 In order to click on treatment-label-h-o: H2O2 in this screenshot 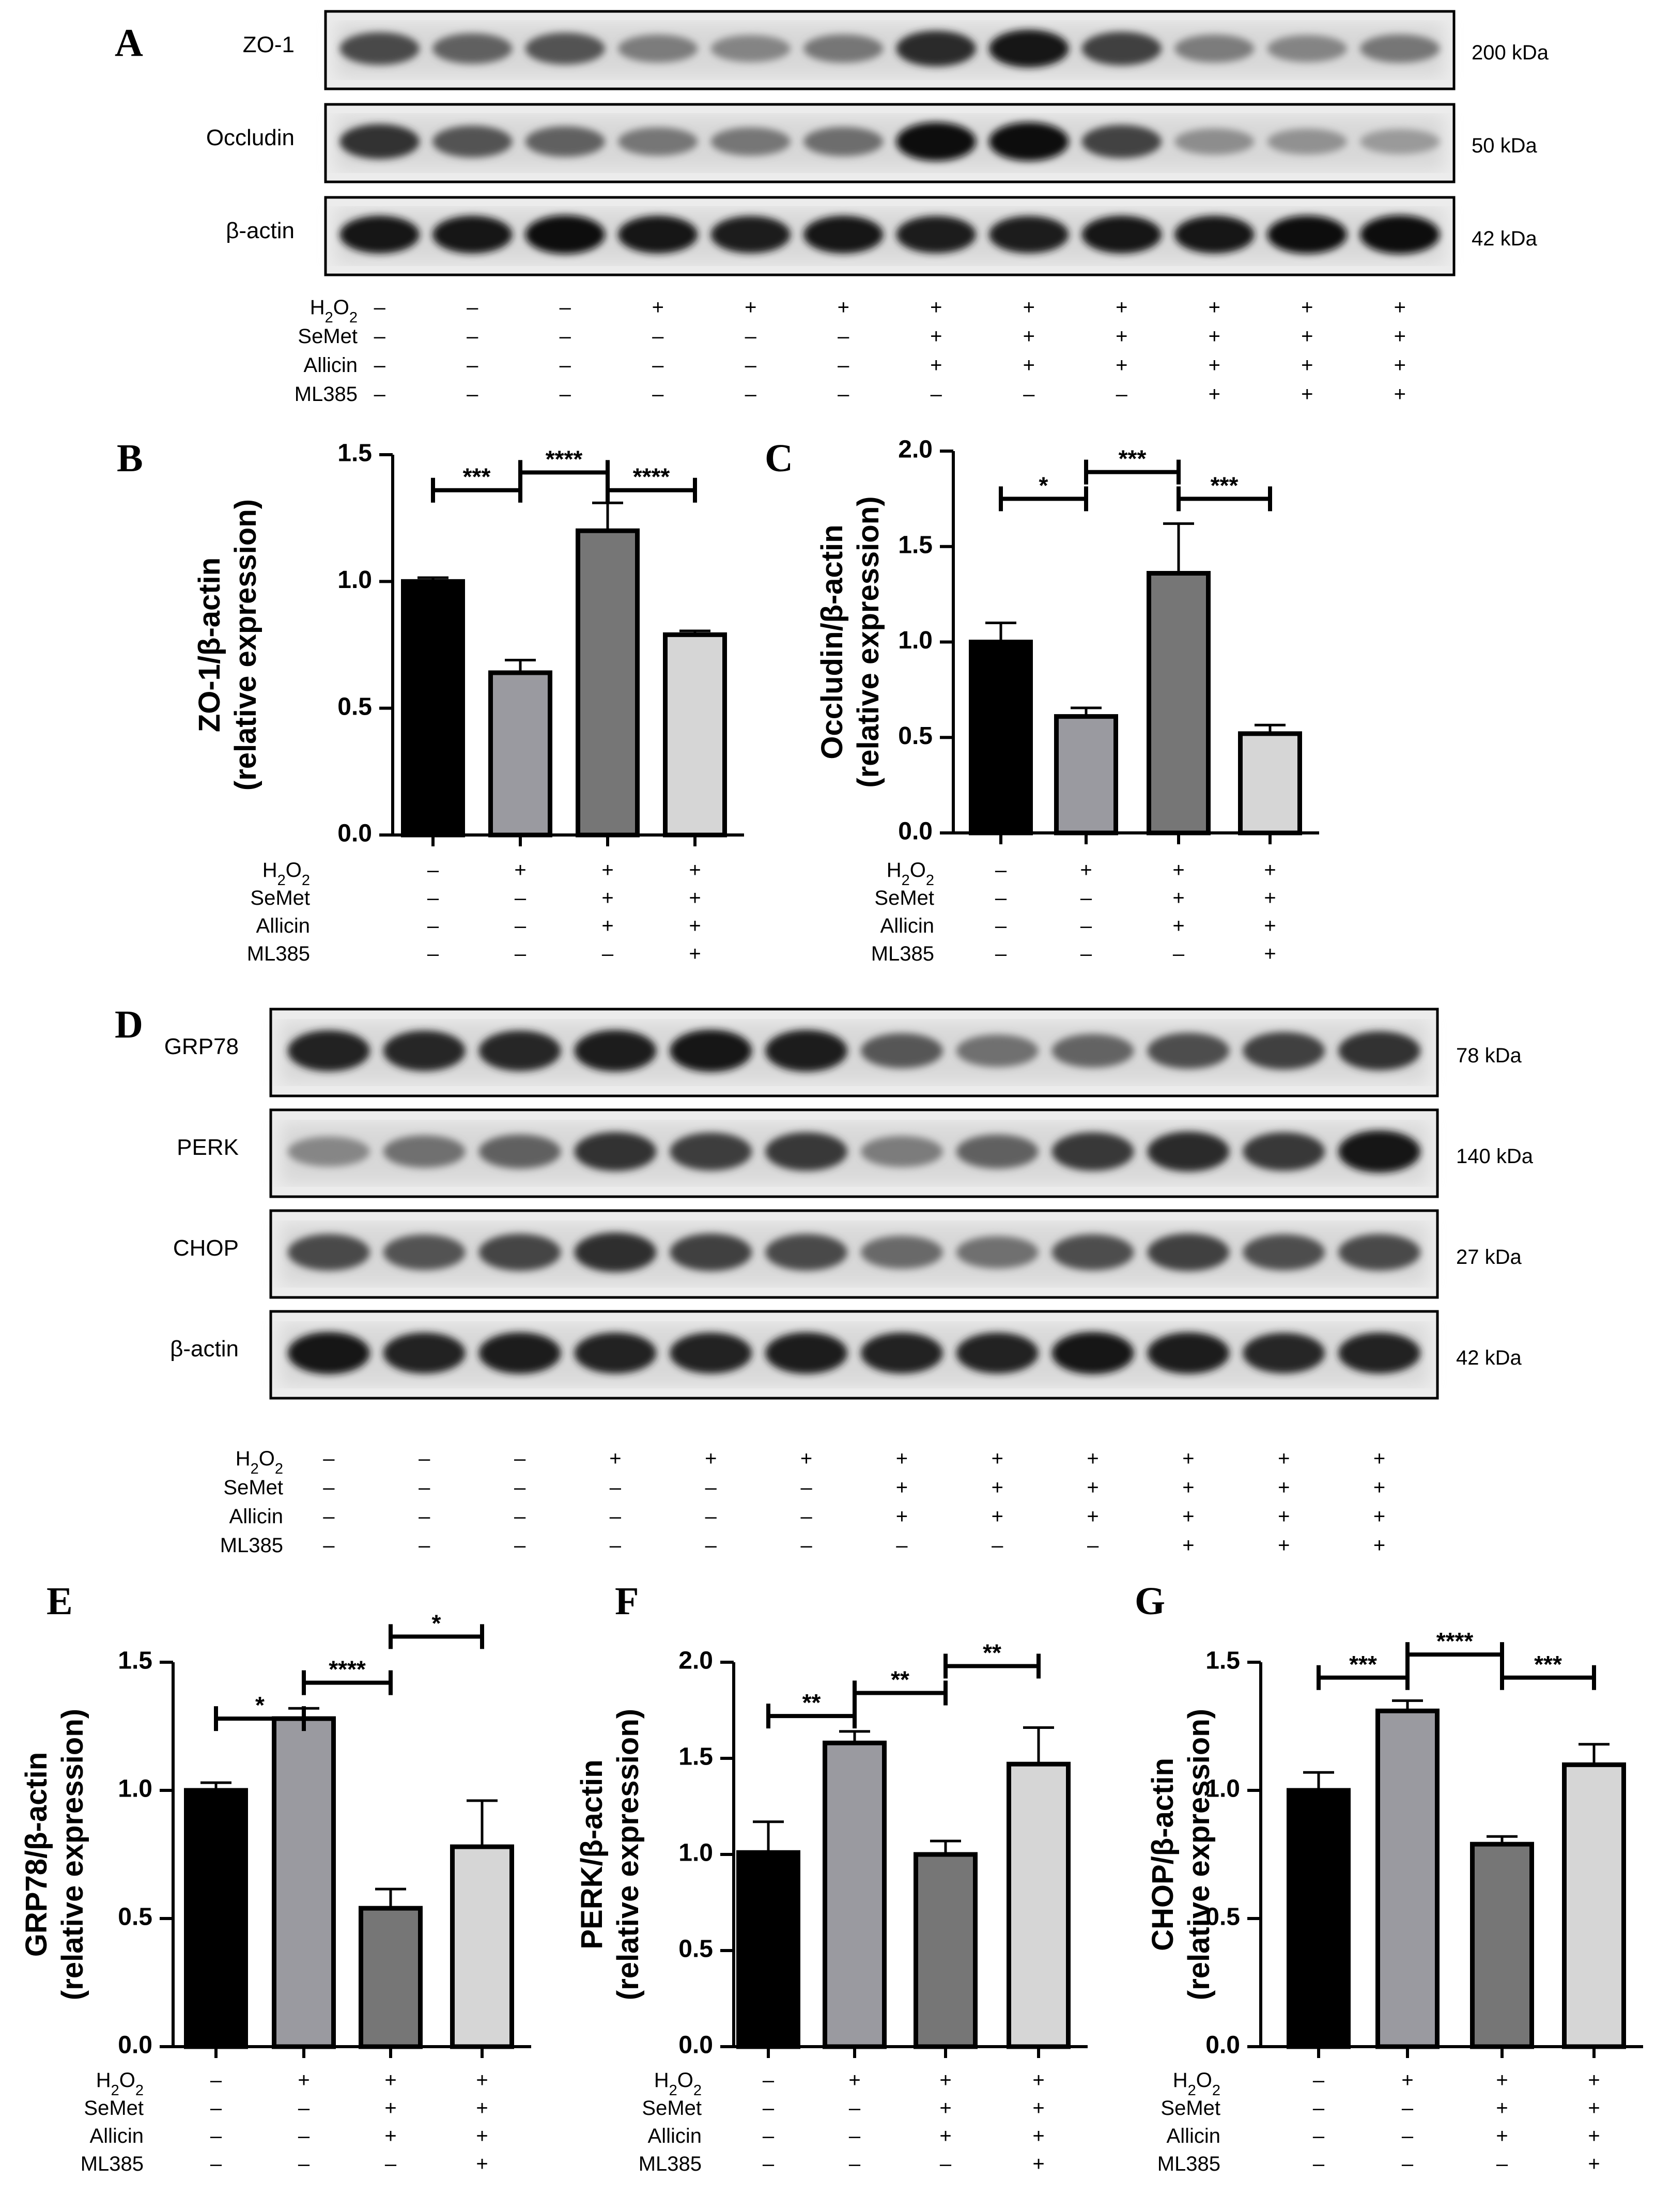, I will do `click(120, 2084)`.